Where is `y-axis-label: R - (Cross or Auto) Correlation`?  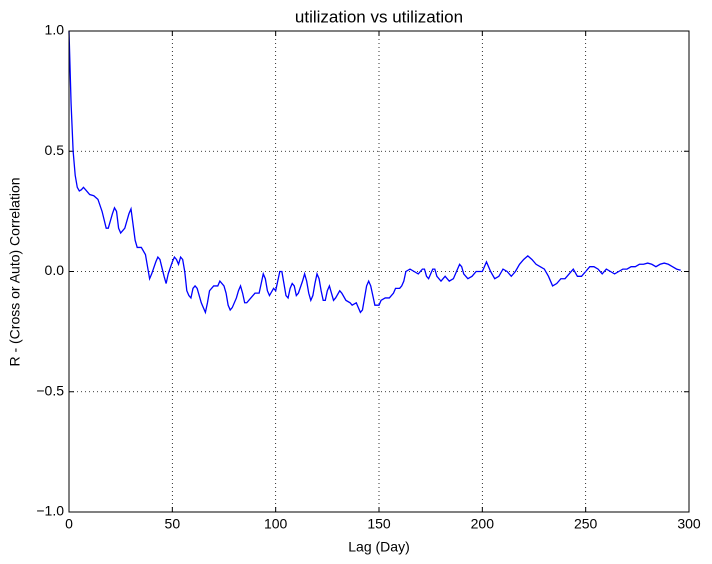 y-axis-label: R - (Cross or Auto) Correlation is located at coordinates (15, 271).